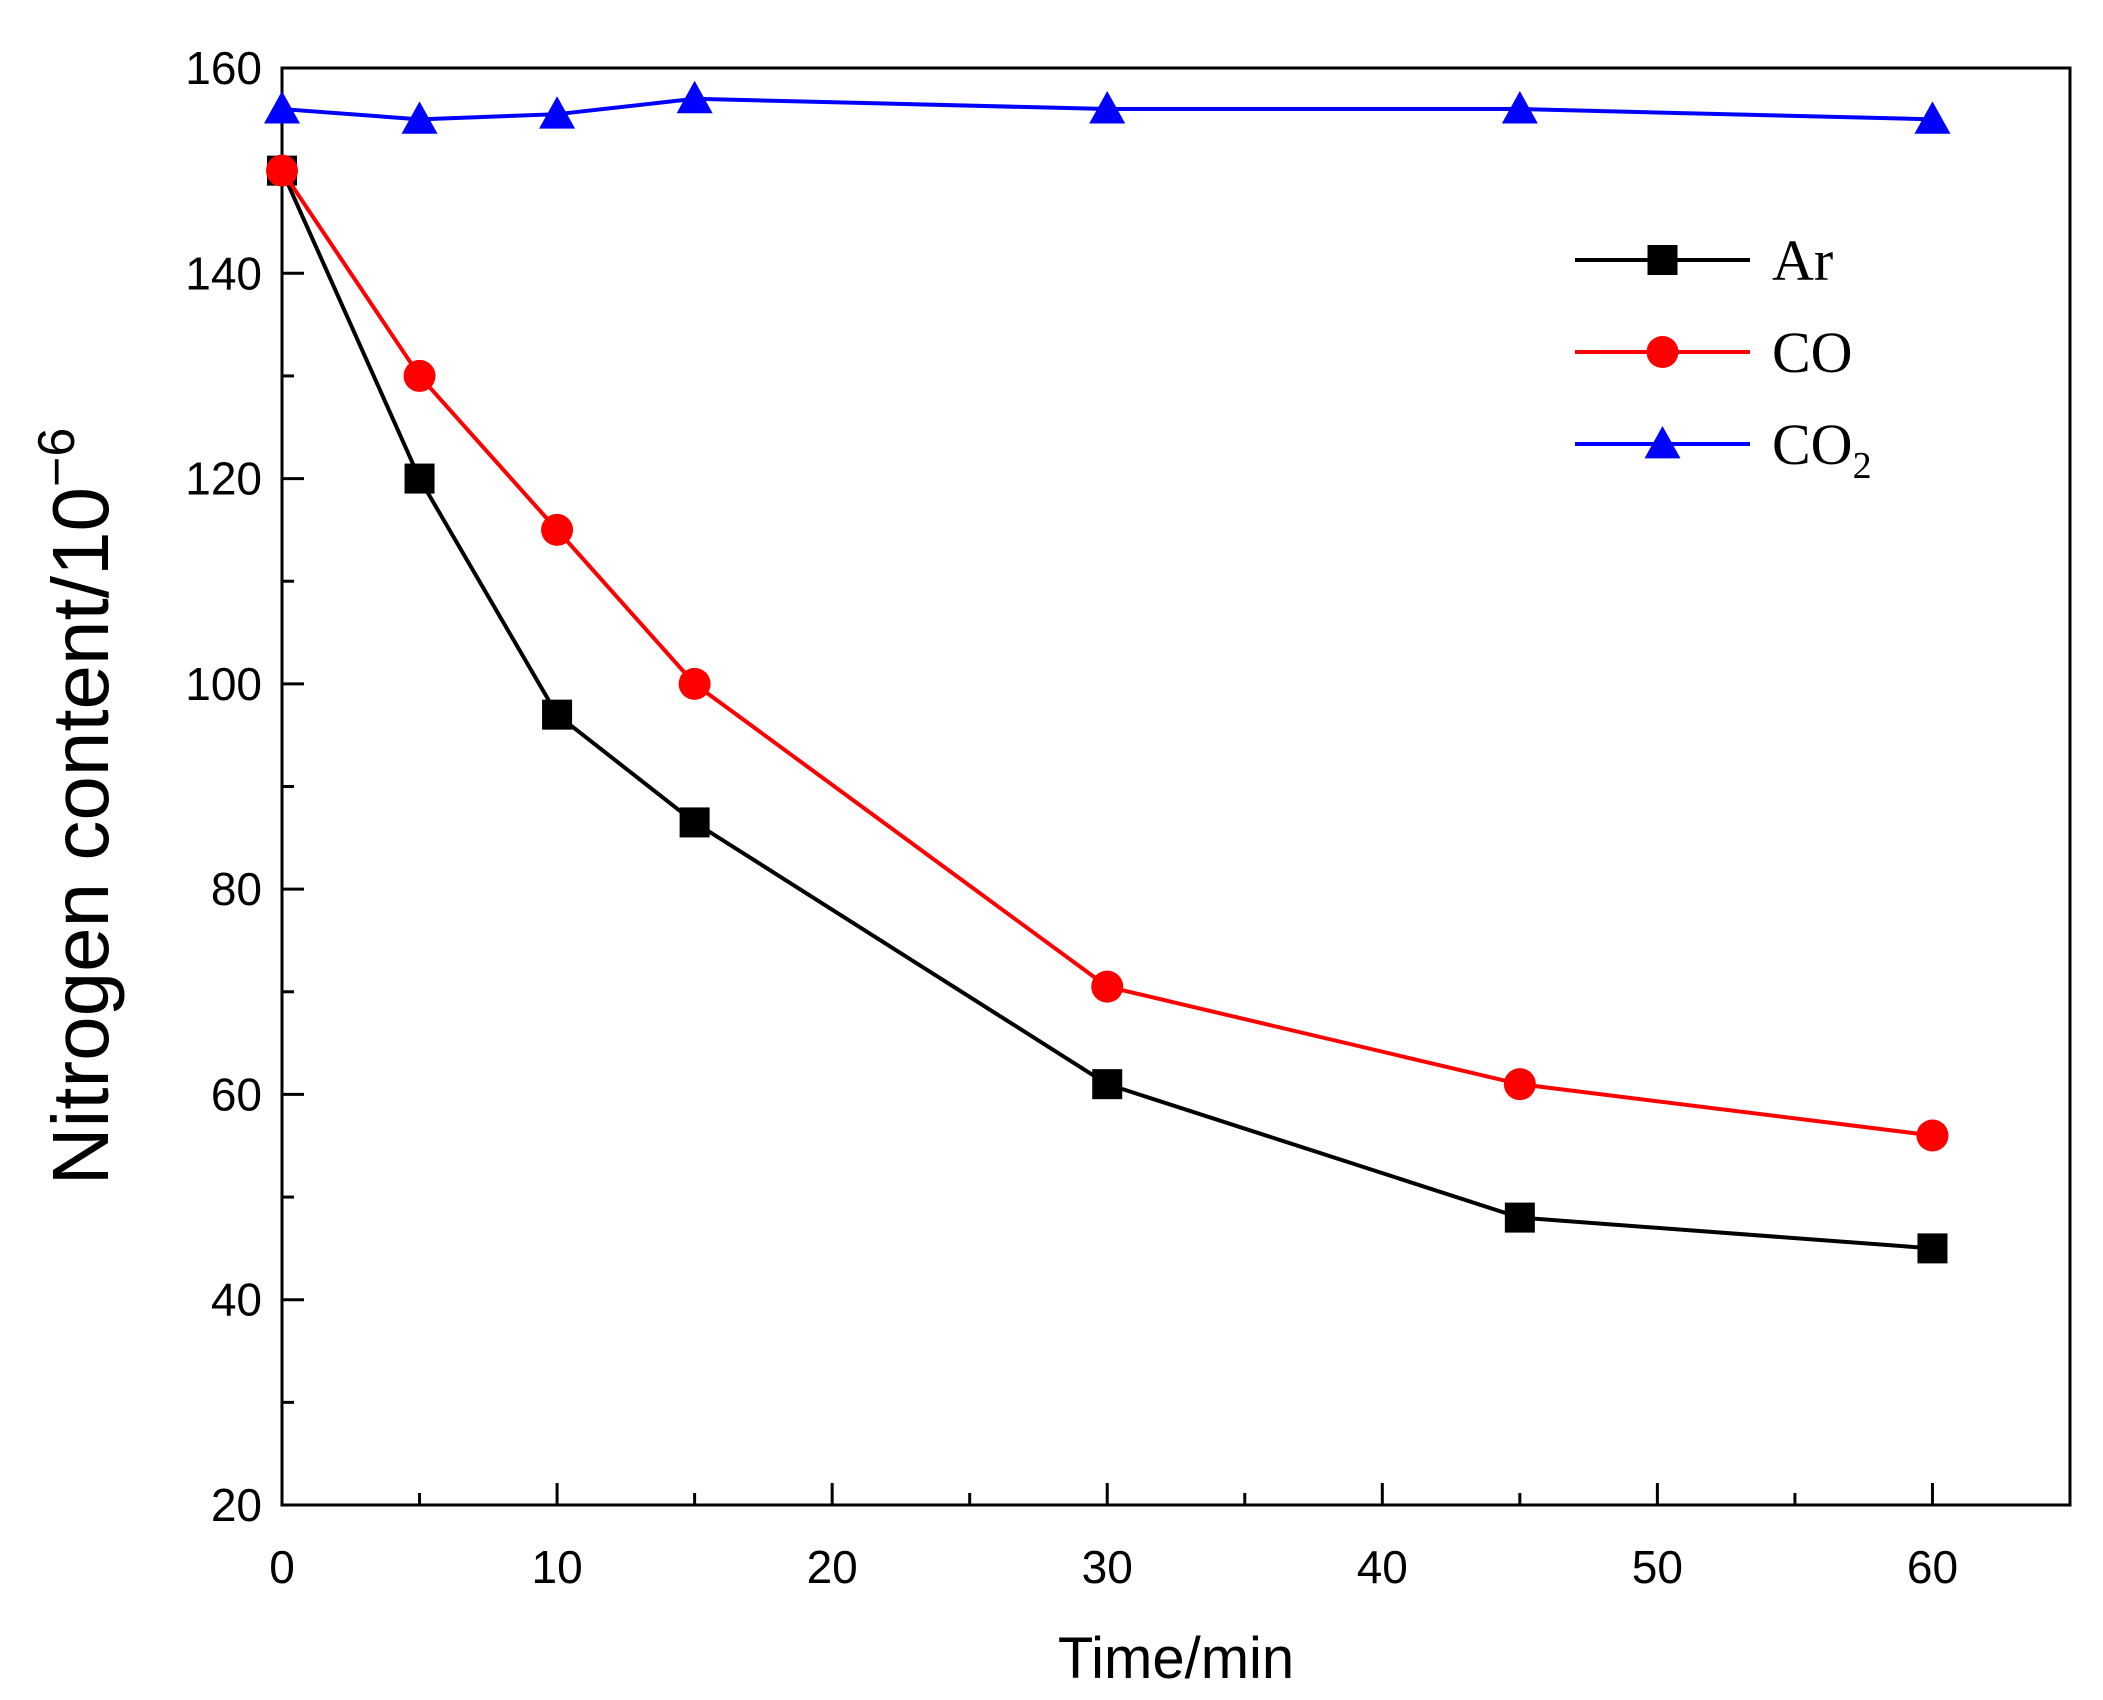 This screenshot has height=1700, width=2103. I want to click on y-tick-label: 20, so click(236, 1505).